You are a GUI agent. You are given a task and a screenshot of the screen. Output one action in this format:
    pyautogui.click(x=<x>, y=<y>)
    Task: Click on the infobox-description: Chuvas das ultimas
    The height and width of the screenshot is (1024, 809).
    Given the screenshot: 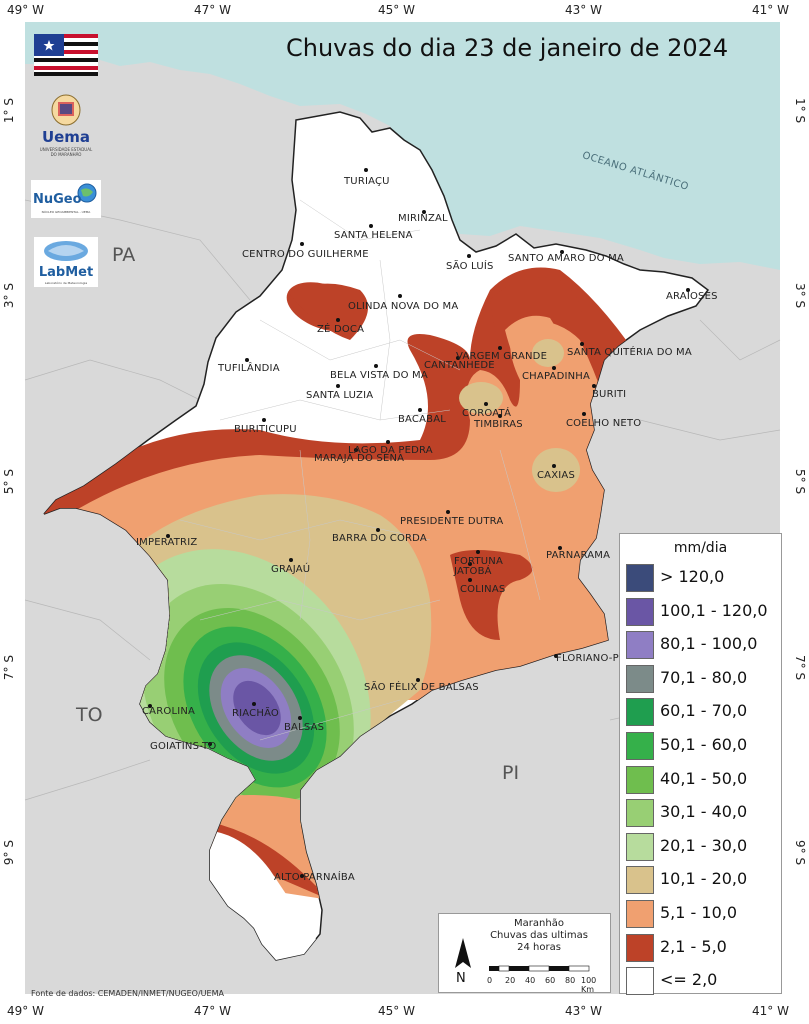 What is the action you would take?
    pyautogui.click(x=539, y=935)
    